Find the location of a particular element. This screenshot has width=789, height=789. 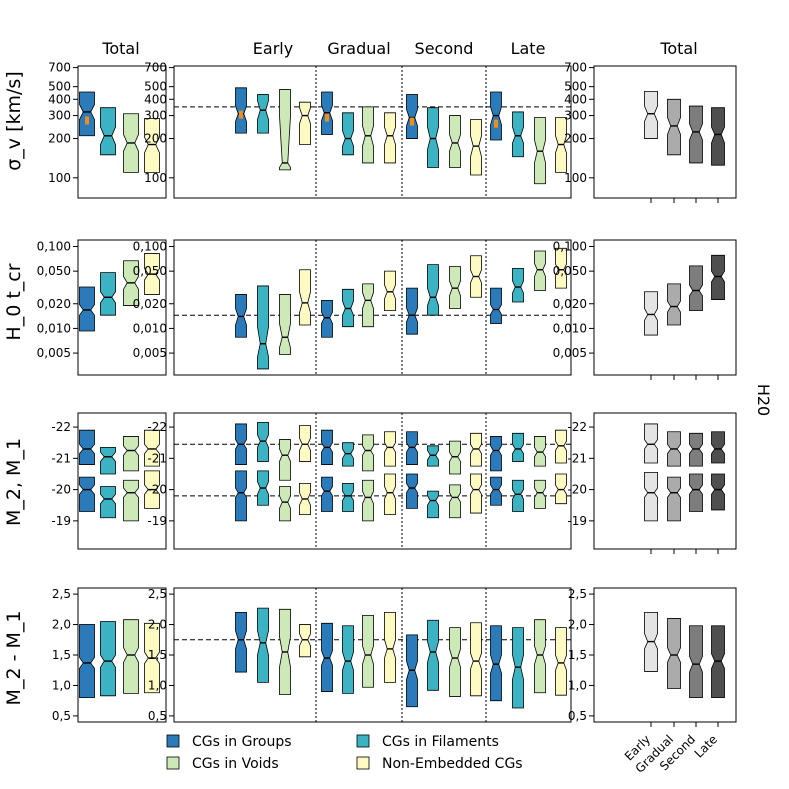

phase2-box-2-m1 is located at coordinates (348, 454).